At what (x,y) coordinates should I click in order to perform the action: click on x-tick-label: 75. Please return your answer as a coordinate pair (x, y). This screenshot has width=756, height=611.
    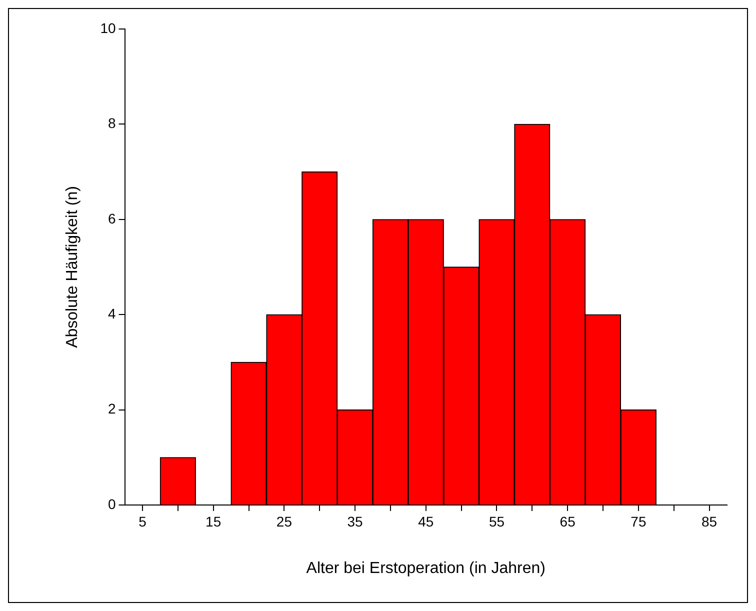
    Looking at the image, I should click on (638, 521).